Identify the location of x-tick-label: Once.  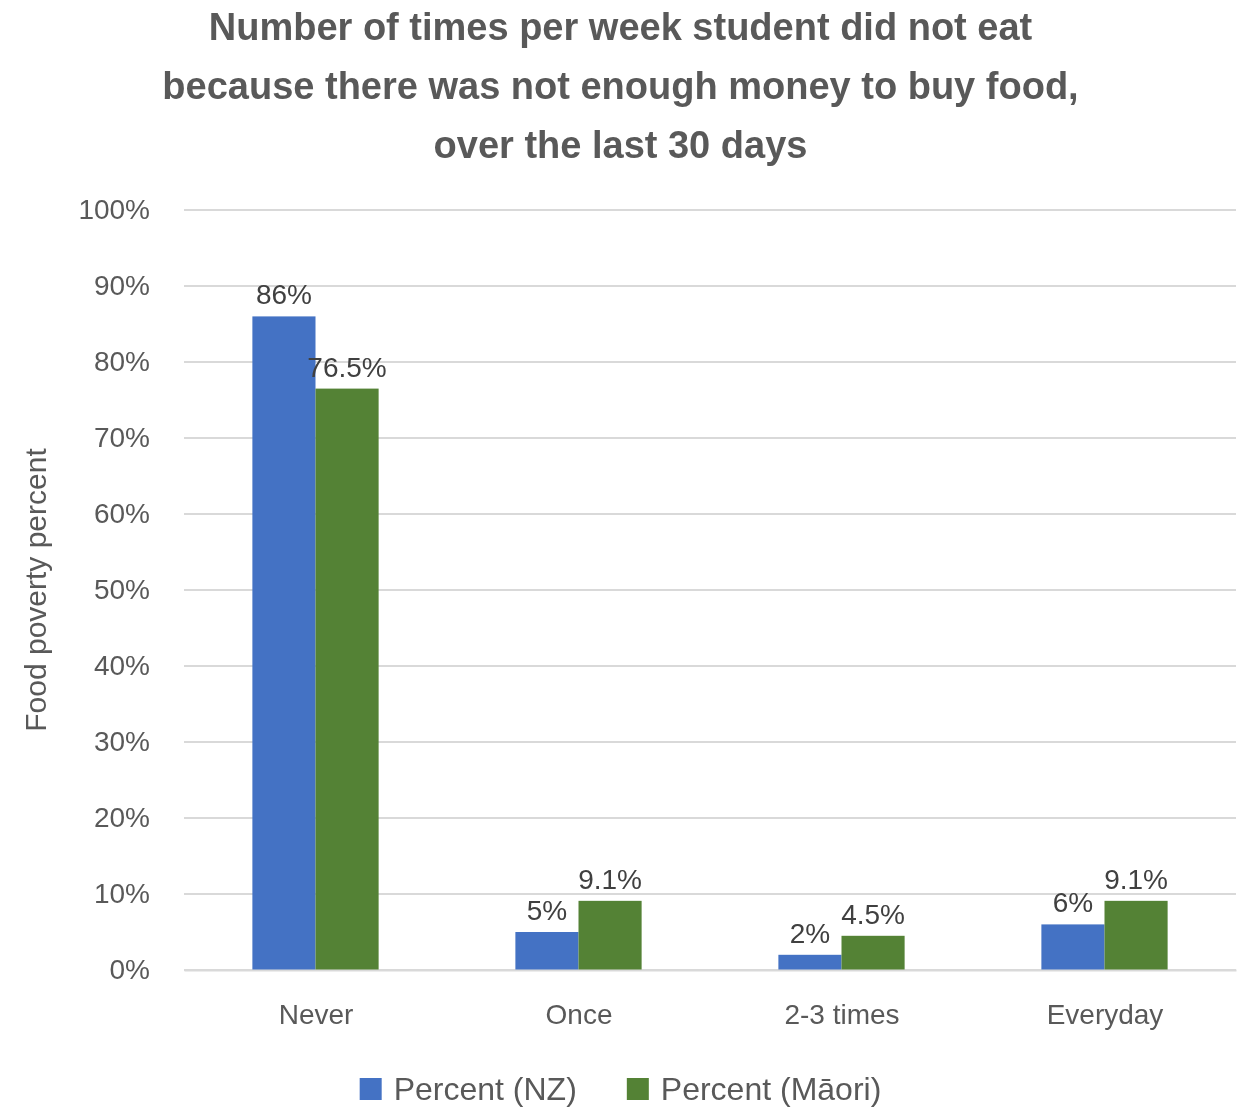
(579, 1014).